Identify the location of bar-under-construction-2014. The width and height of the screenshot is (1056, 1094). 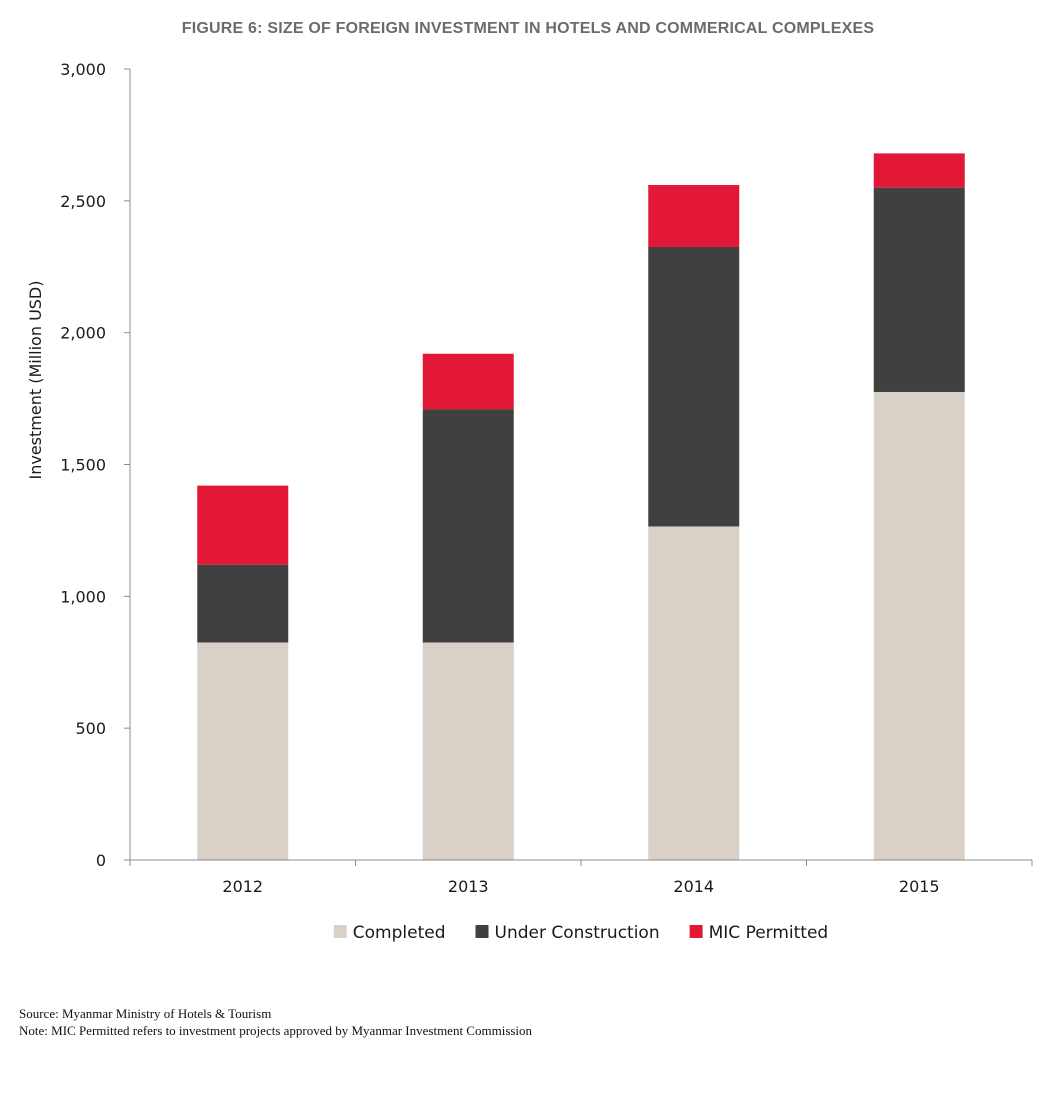
(694, 386).